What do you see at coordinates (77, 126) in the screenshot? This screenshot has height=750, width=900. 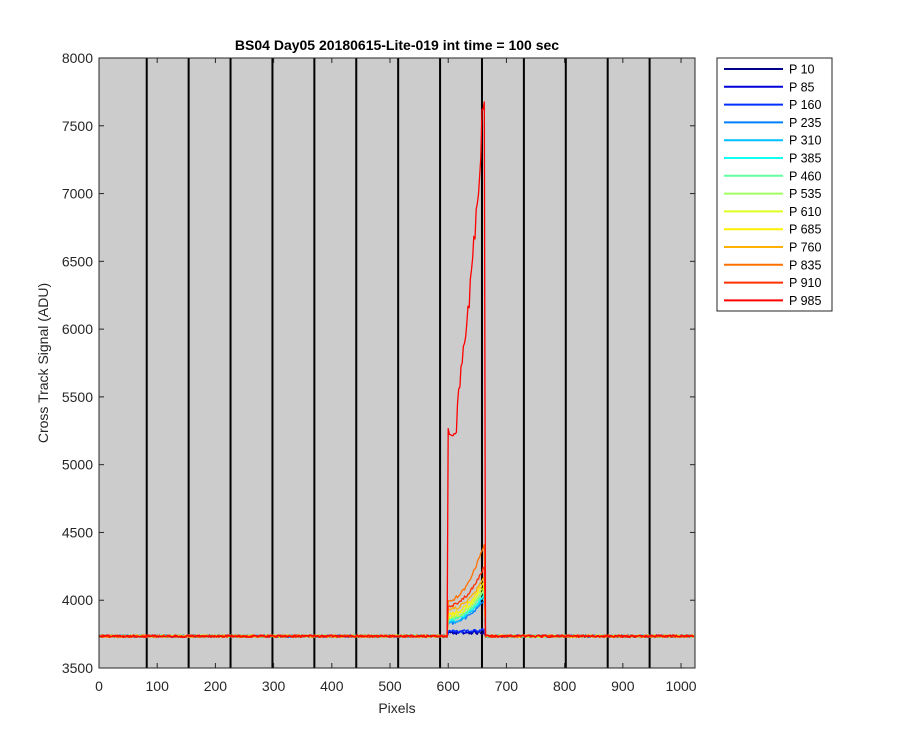 I see `y-tick-label: 7500` at bounding box center [77, 126].